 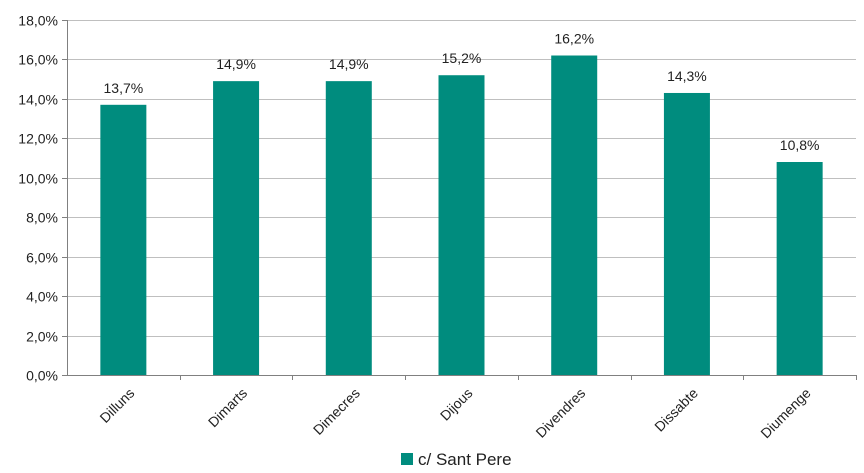 What do you see at coordinates (574, 39) in the screenshot?
I see `data-label-divendres: 16,2%` at bounding box center [574, 39].